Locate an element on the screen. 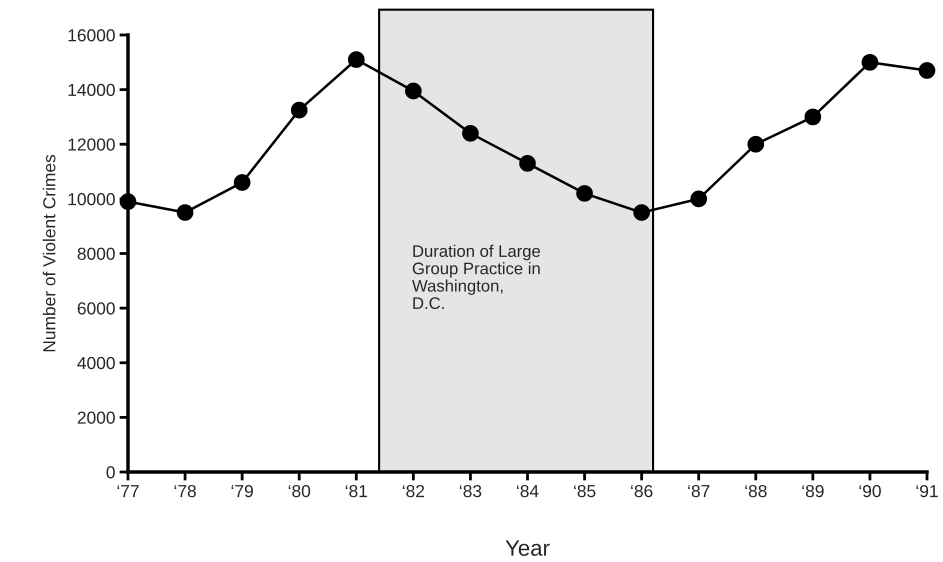 The height and width of the screenshot is (562, 943). x-tick-label: ‘84 is located at coordinates (527, 491).